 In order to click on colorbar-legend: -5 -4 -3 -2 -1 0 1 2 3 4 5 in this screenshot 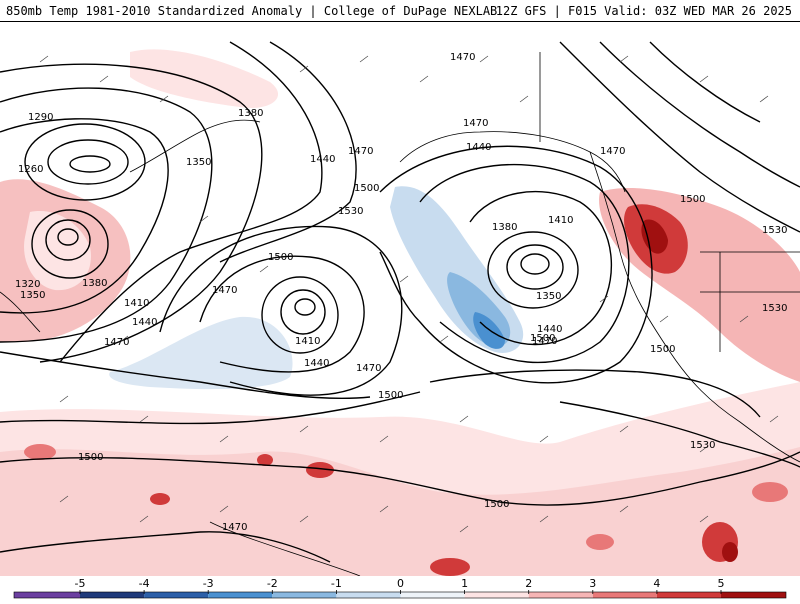, I will do `click(400, 588)`.